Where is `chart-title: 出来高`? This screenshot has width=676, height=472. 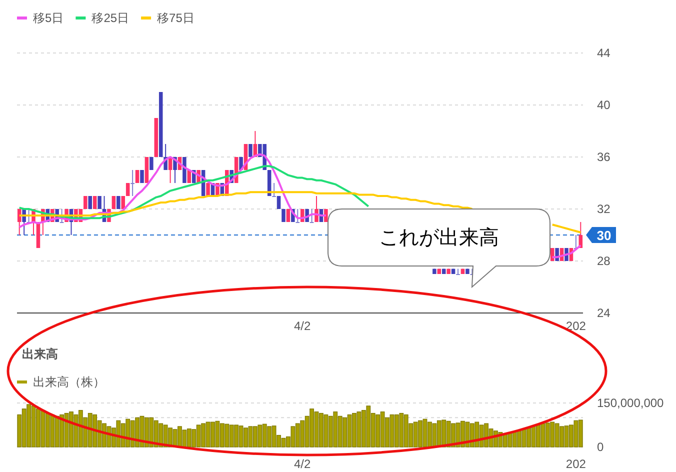
chart-title: 出来高 is located at coordinates (40, 354).